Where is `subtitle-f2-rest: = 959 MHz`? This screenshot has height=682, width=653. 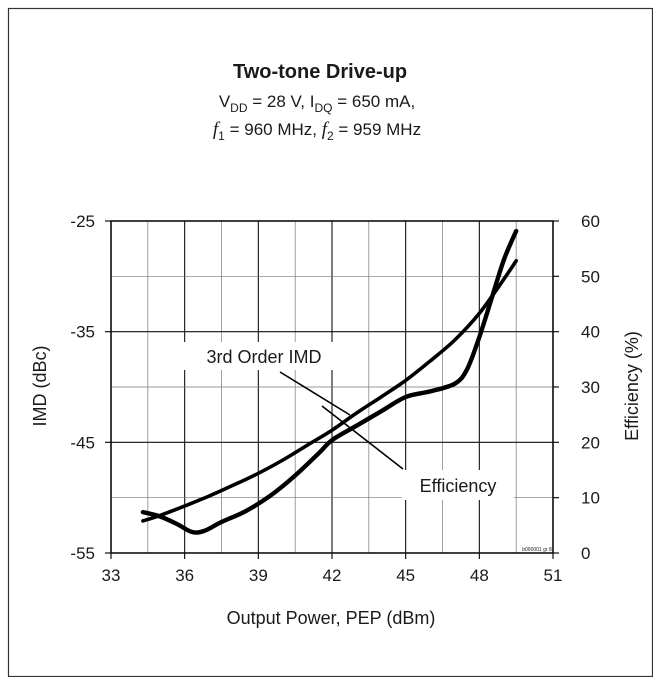
subtitle-f2-rest: = 959 MHz is located at coordinates (377, 129).